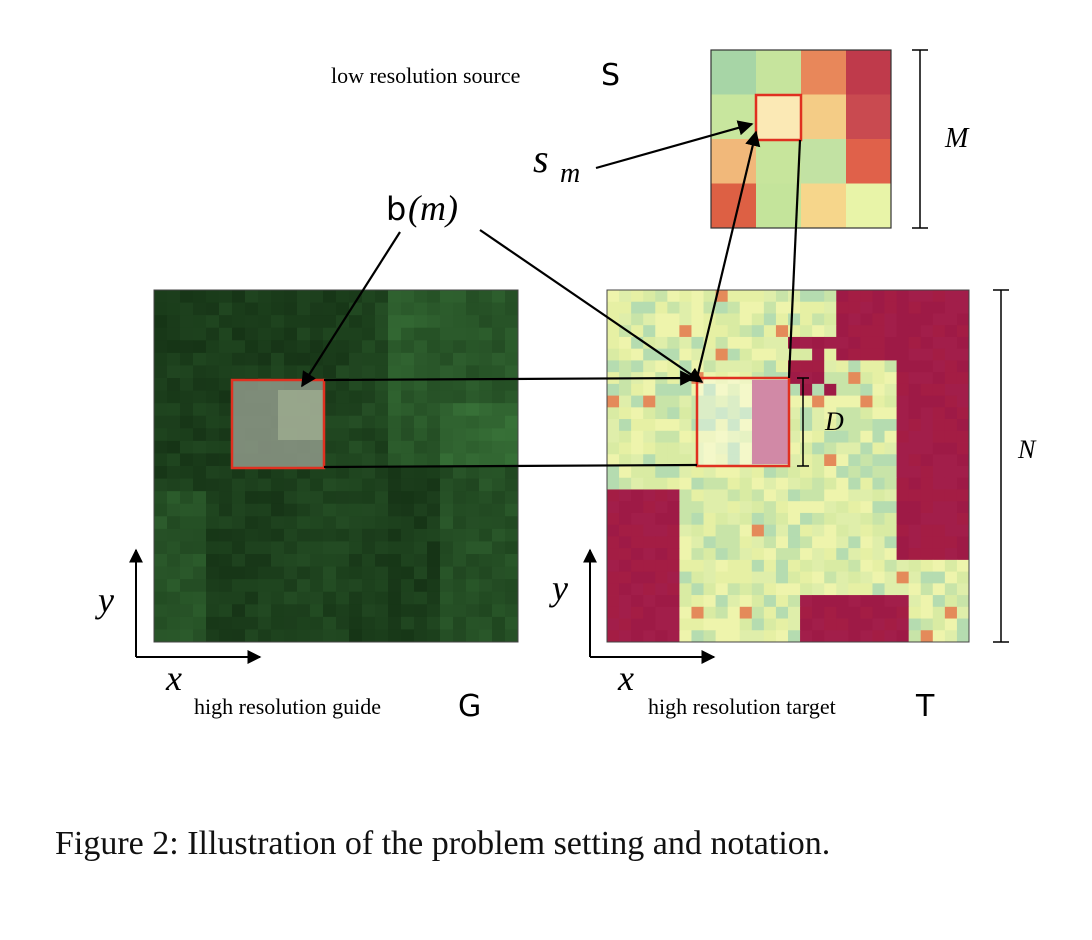 Image resolution: width=1092 pixels, height=940 pixels. I want to click on source-grid-border, so click(801, 139).